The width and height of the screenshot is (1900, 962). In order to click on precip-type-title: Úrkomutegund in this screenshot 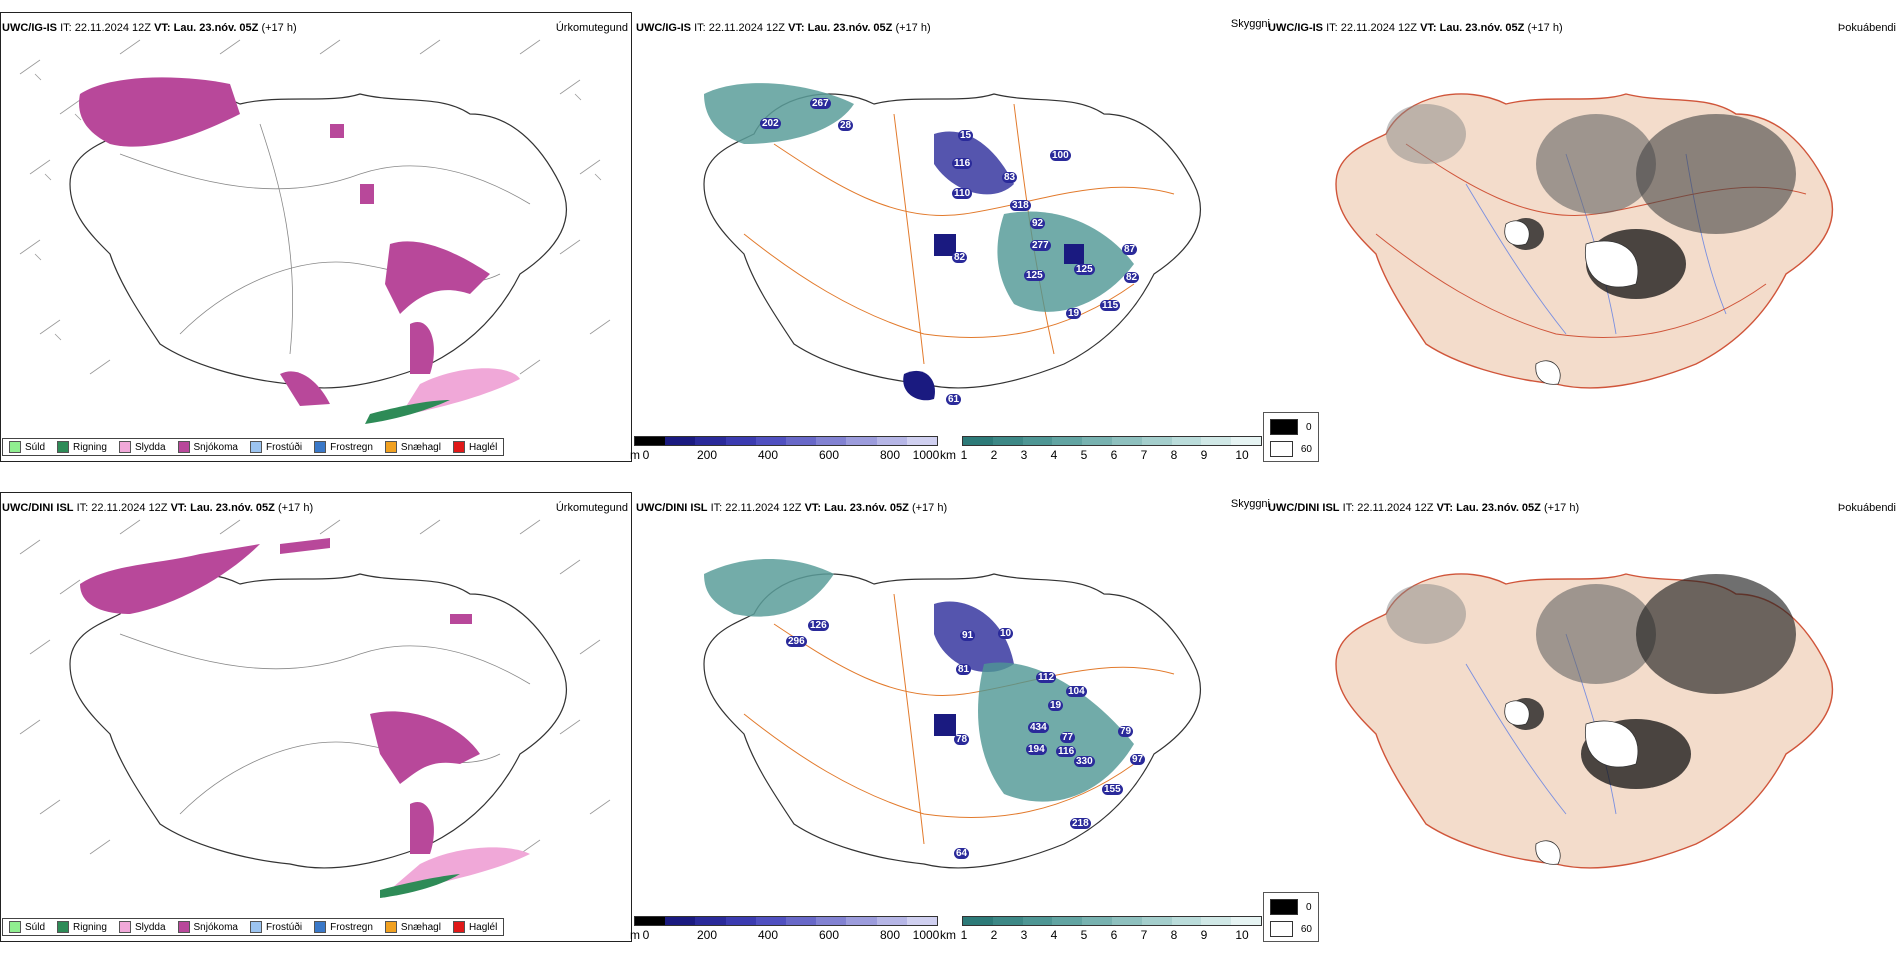, I will do `click(591, 508)`.